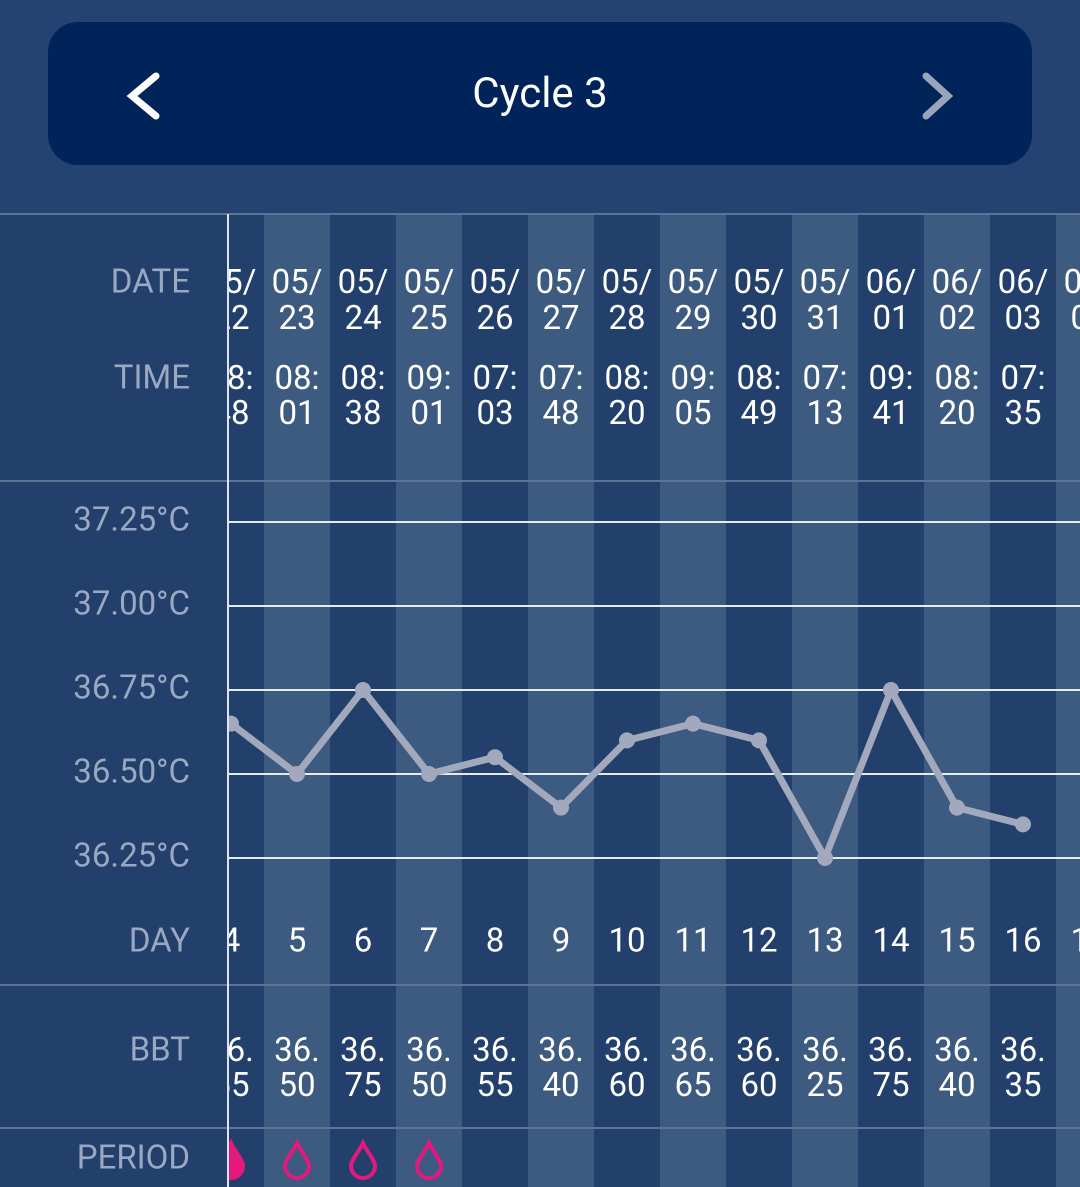  What do you see at coordinates (560, 396) in the screenshot?
I see `time-label: 07: 48` at bounding box center [560, 396].